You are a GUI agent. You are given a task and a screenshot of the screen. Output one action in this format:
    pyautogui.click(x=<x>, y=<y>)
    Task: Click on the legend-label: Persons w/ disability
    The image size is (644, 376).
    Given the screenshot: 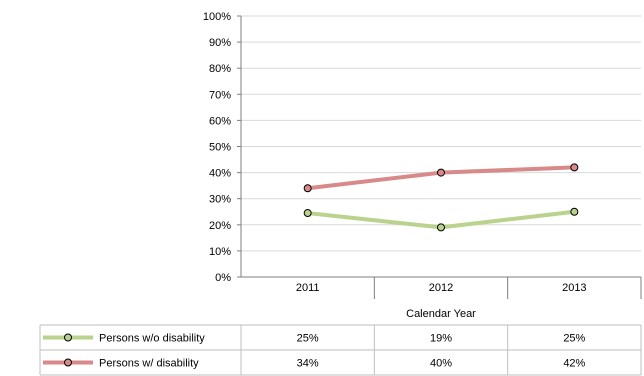 What is the action you would take?
    pyautogui.click(x=149, y=364)
    